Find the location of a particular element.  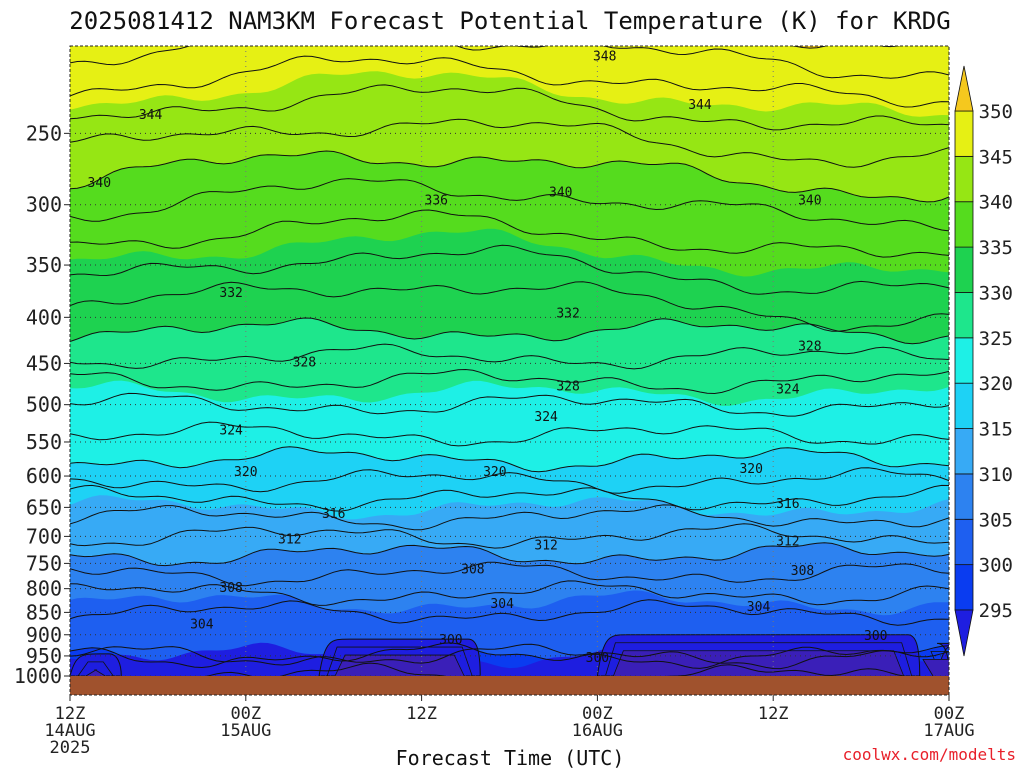

y-tick-label: 550 is located at coordinates (44, 442).